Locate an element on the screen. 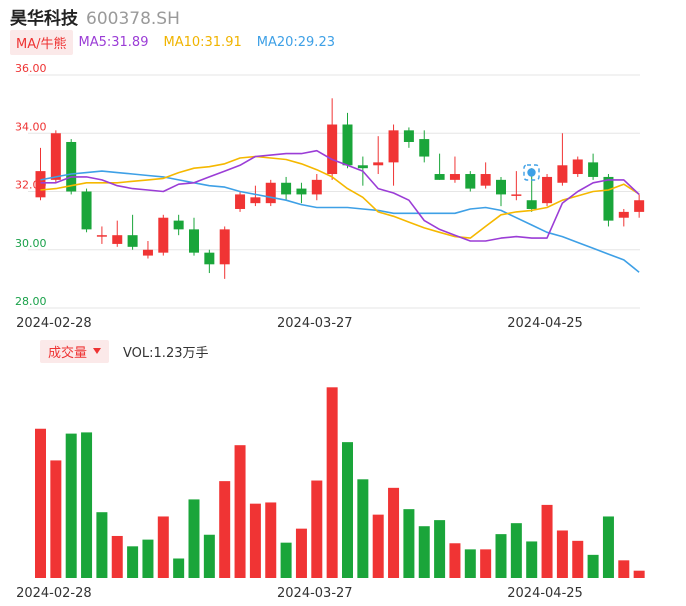  volume-value: VOL:1.23万手 is located at coordinates (166, 353).